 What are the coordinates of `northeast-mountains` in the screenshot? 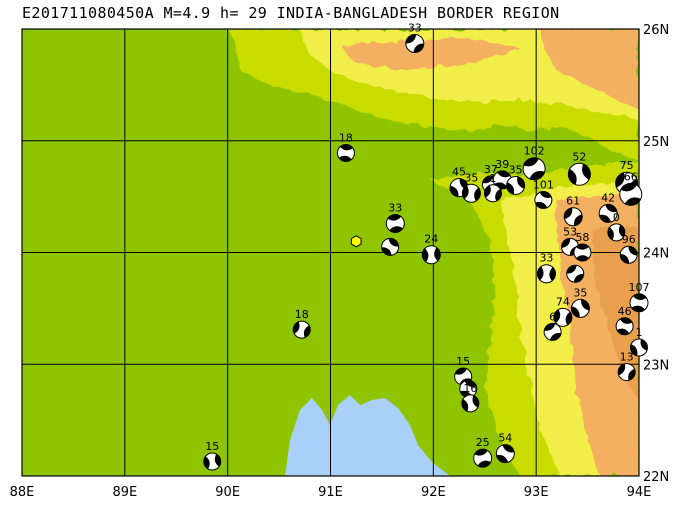 It's located at (589, 69).